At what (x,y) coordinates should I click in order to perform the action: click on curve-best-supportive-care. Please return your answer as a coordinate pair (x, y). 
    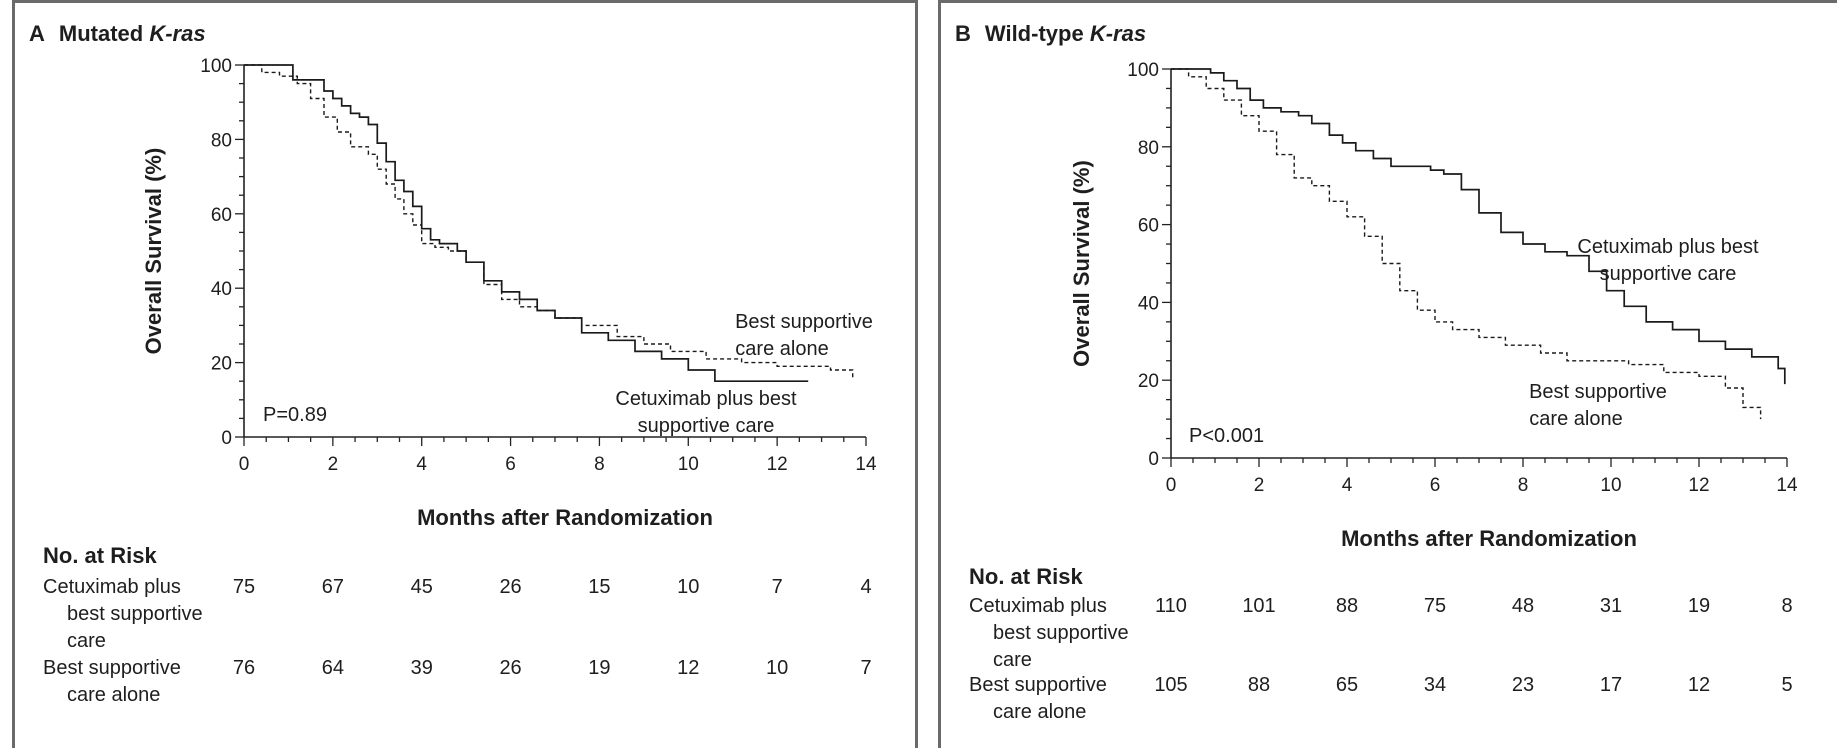
    Looking at the image, I should click on (549, 221).